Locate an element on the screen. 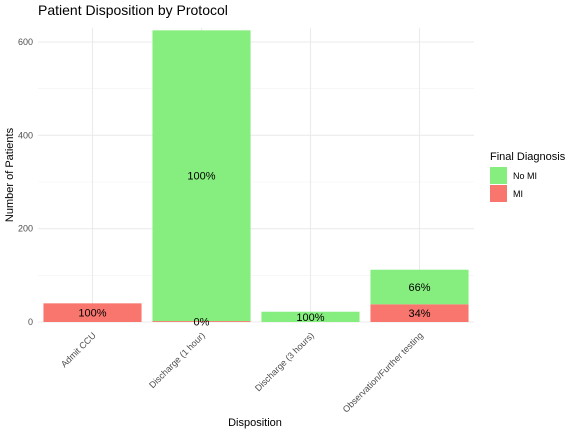 This screenshot has width=576, height=432. y-axis-title: Number of Patients is located at coordinates (10, 174).